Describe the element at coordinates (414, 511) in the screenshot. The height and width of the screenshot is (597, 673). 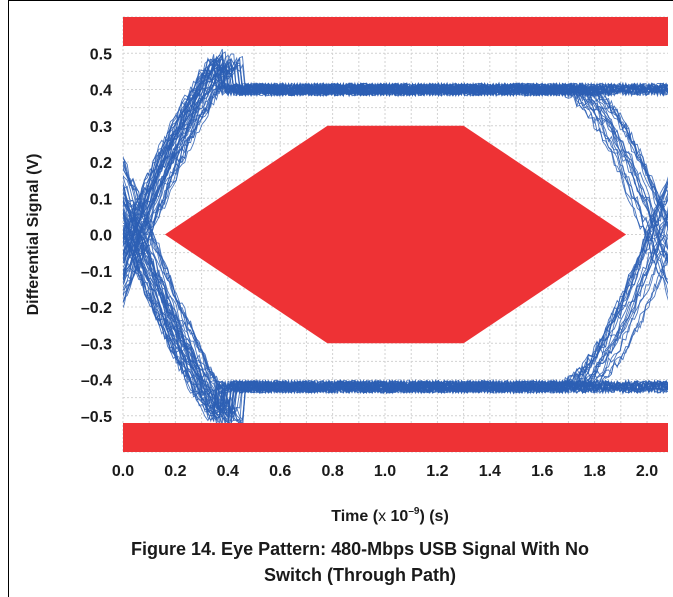
I see `x-axis-label-exponent: –9` at that location.